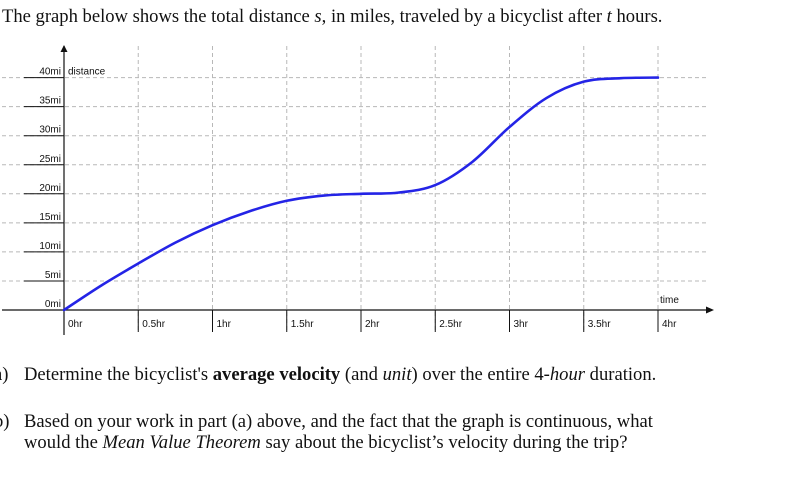 The image size is (797, 477). What do you see at coordinates (710, 310) in the screenshot?
I see `x-axis-arrow` at bounding box center [710, 310].